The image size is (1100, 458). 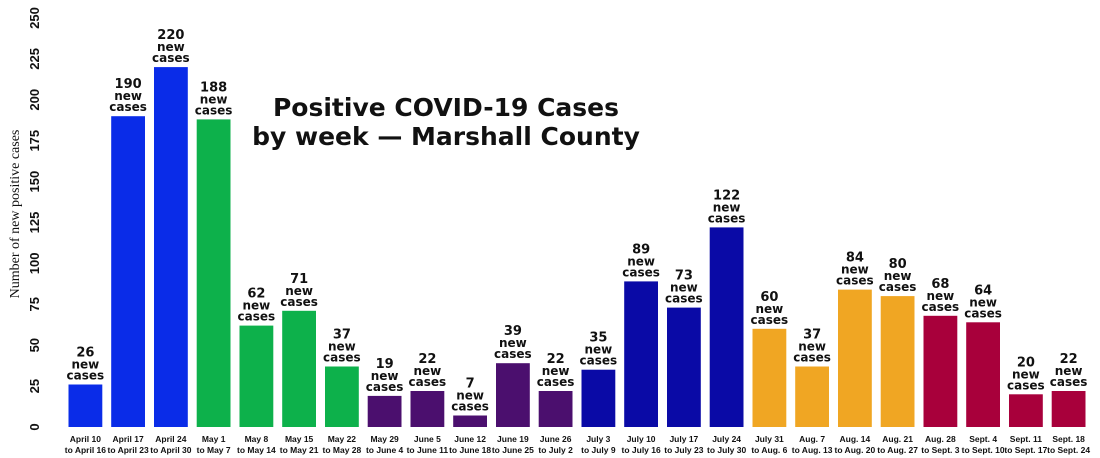 I want to click on chart-title-line-1: Positive COVID-19 Cases, so click(x=446, y=107).